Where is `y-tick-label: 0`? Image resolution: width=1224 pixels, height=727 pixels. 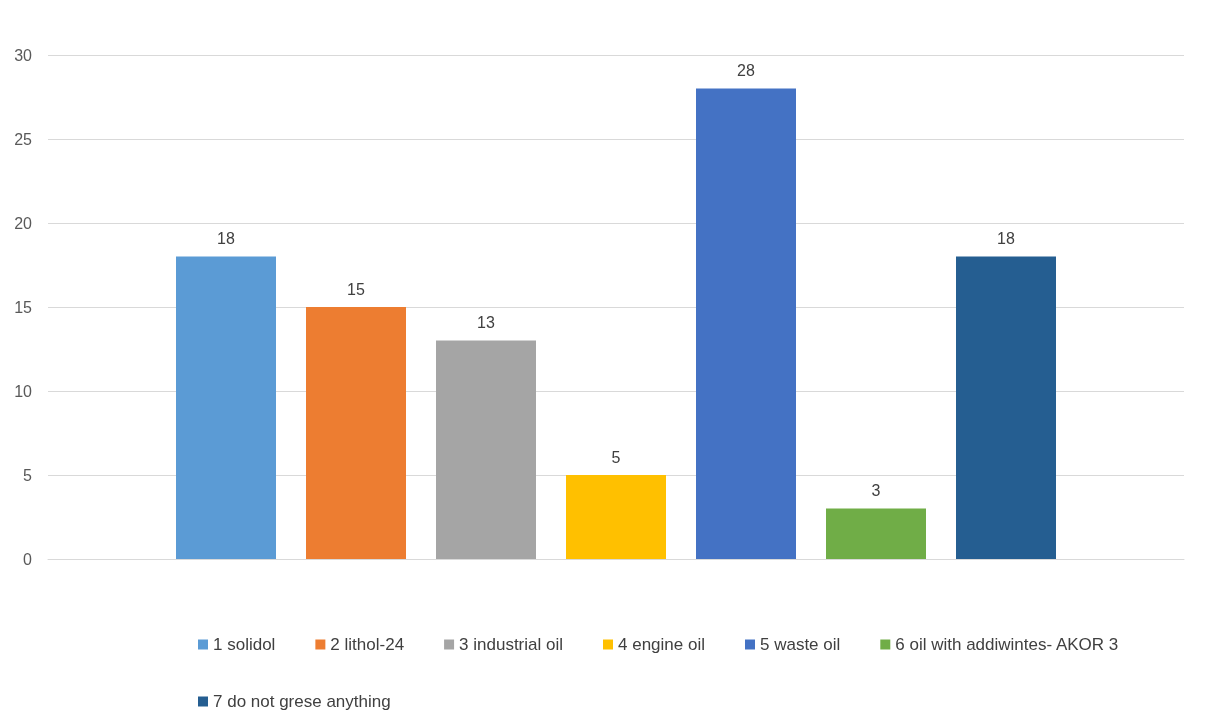 y-tick-label: 0 is located at coordinates (28, 559).